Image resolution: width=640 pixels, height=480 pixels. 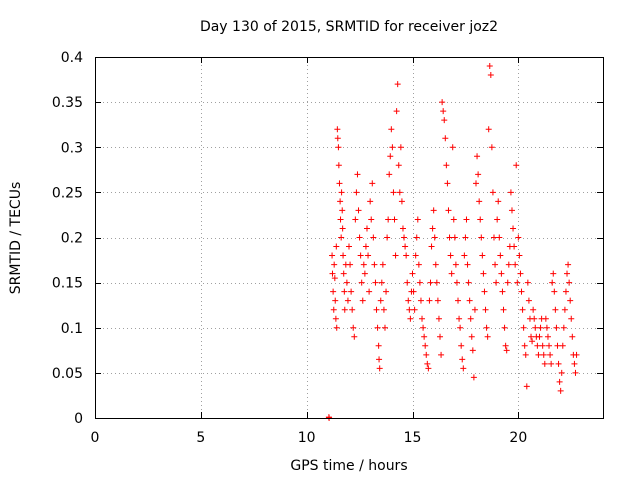 I want to click on y-tick-label: 0.1, so click(x=72, y=329).